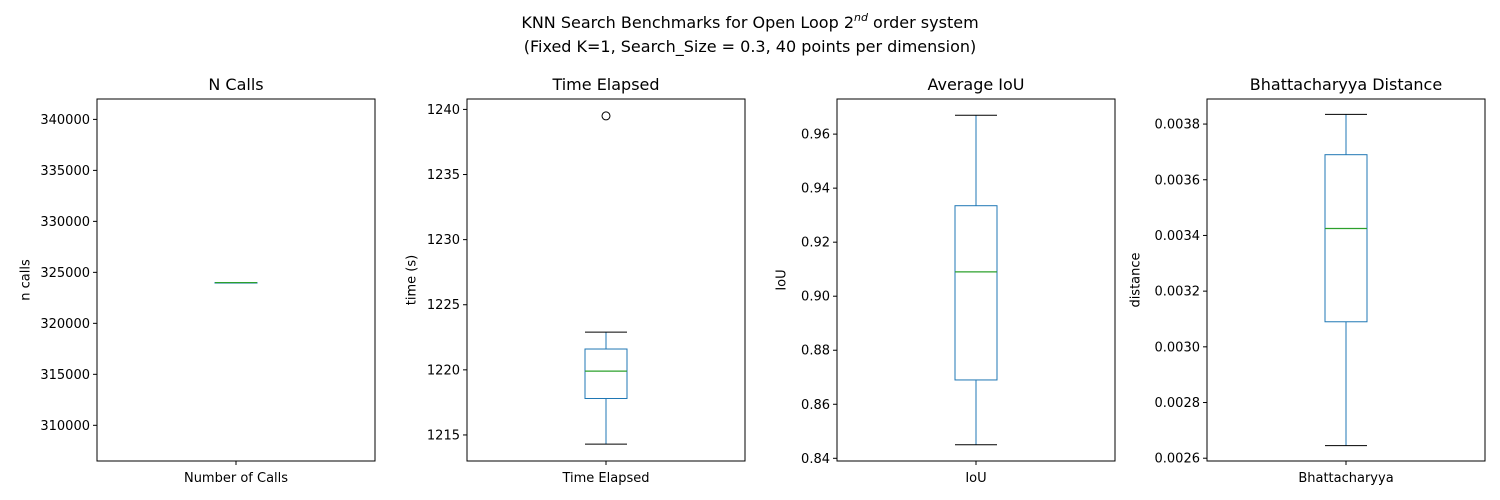  I want to click on subplot-title: Time Elapsed, so click(605, 84).